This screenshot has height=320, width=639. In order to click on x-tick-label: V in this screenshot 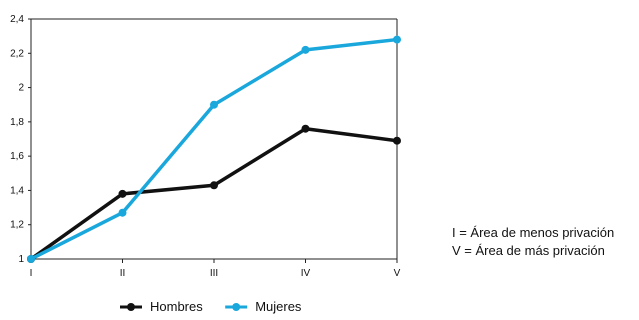, I will do `click(397, 273)`.